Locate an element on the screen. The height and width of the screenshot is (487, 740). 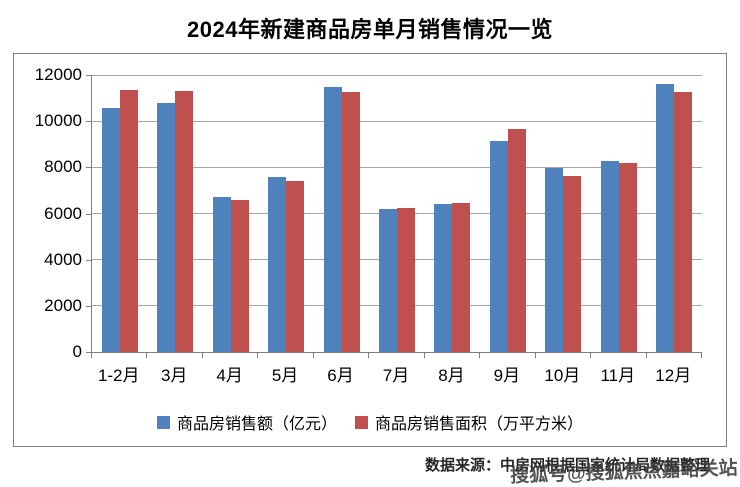
bar-group-m8 is located at coordinates (507, 213).